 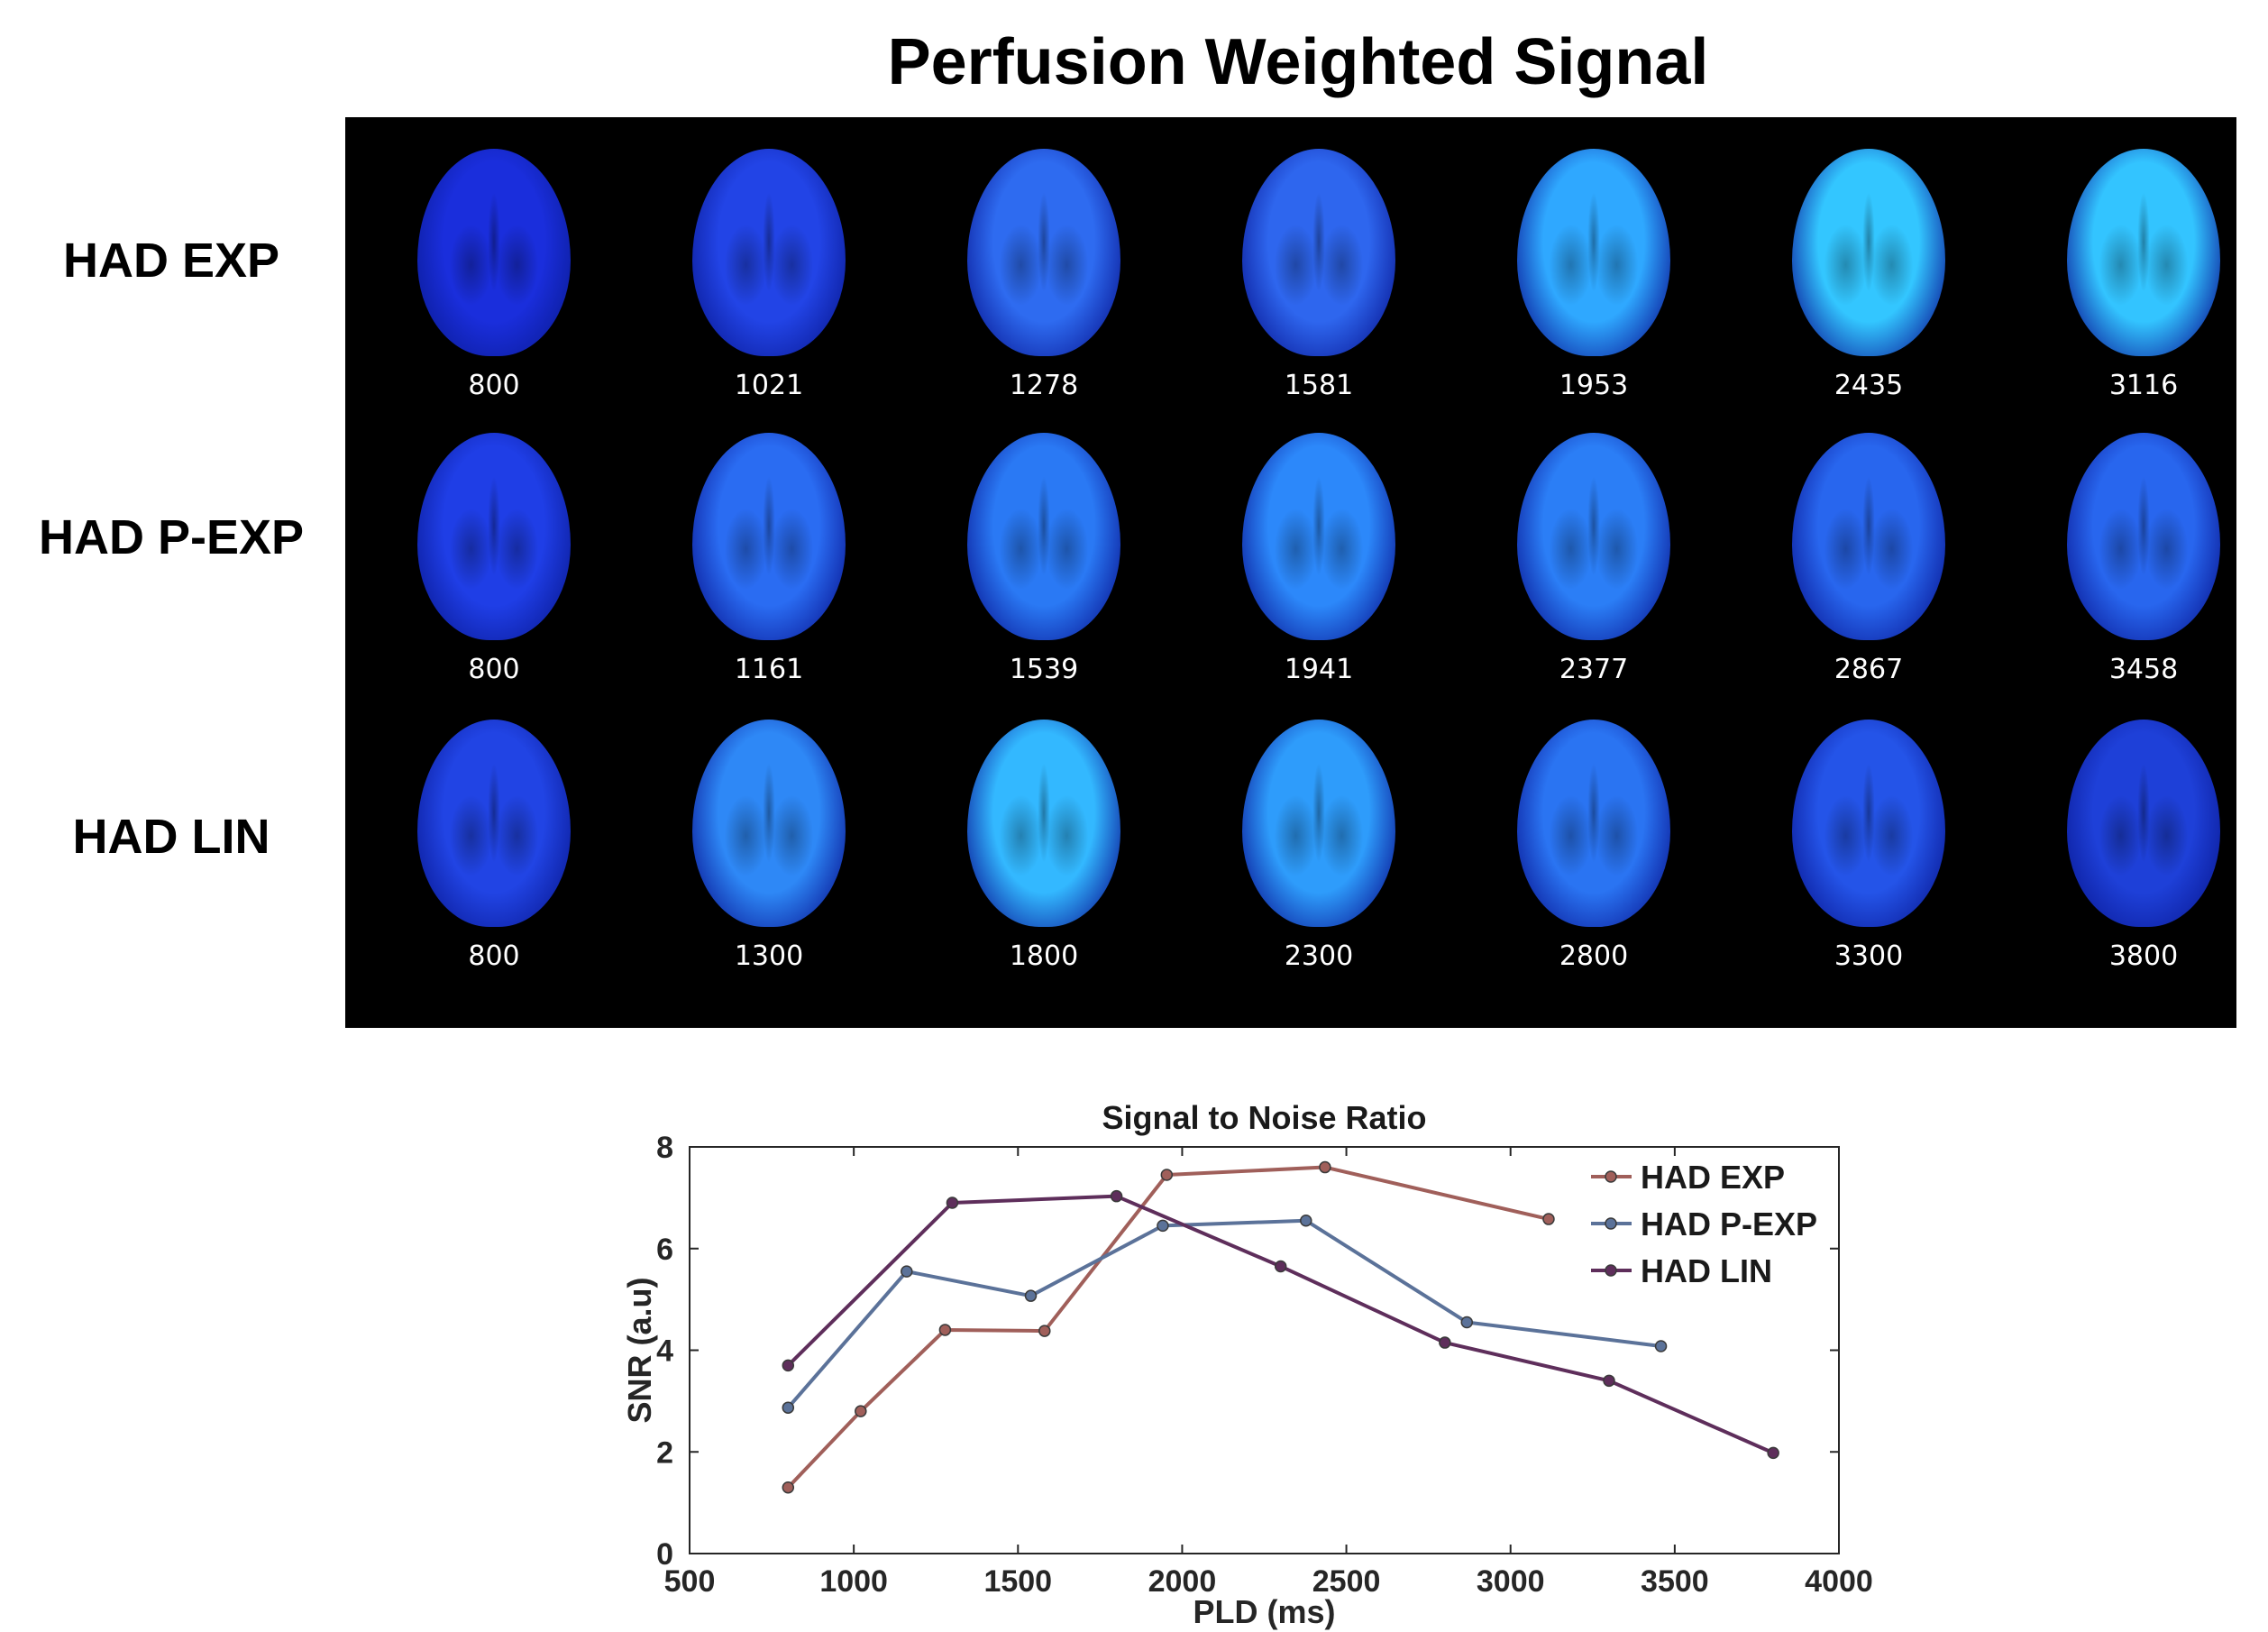 What do you see at coordinates (1511, 1582) in the screenshot?
I see `x-tick-label: 3000` at bounding box center [1511, 1582].